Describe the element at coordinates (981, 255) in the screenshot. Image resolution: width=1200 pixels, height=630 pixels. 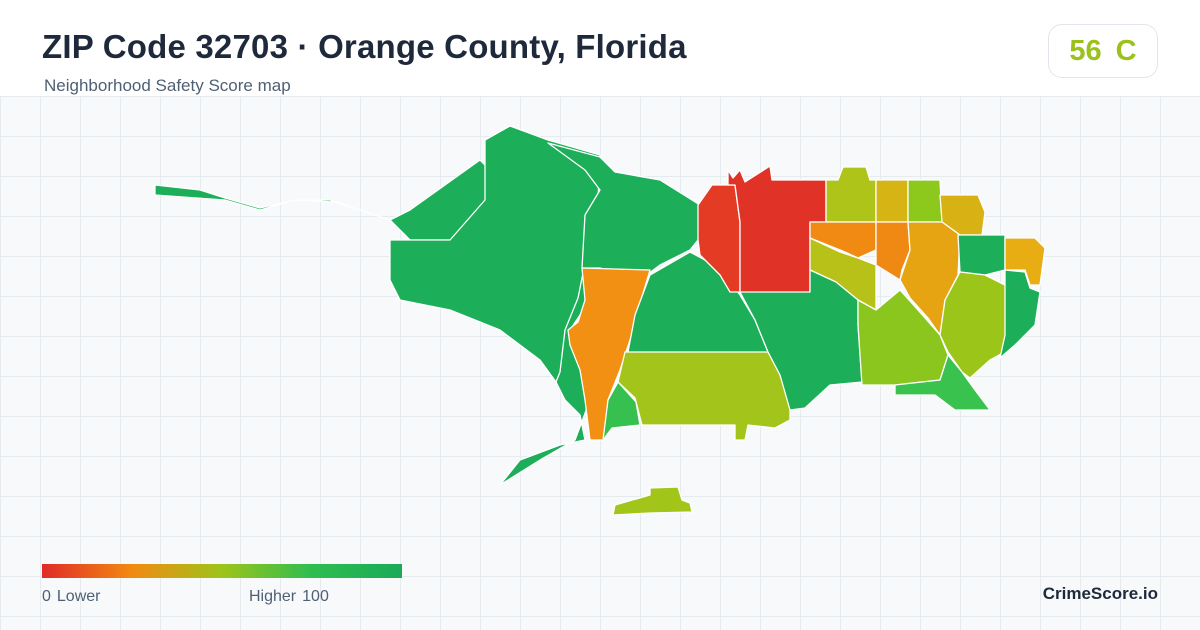
I see `map-region-east-green` at that location.